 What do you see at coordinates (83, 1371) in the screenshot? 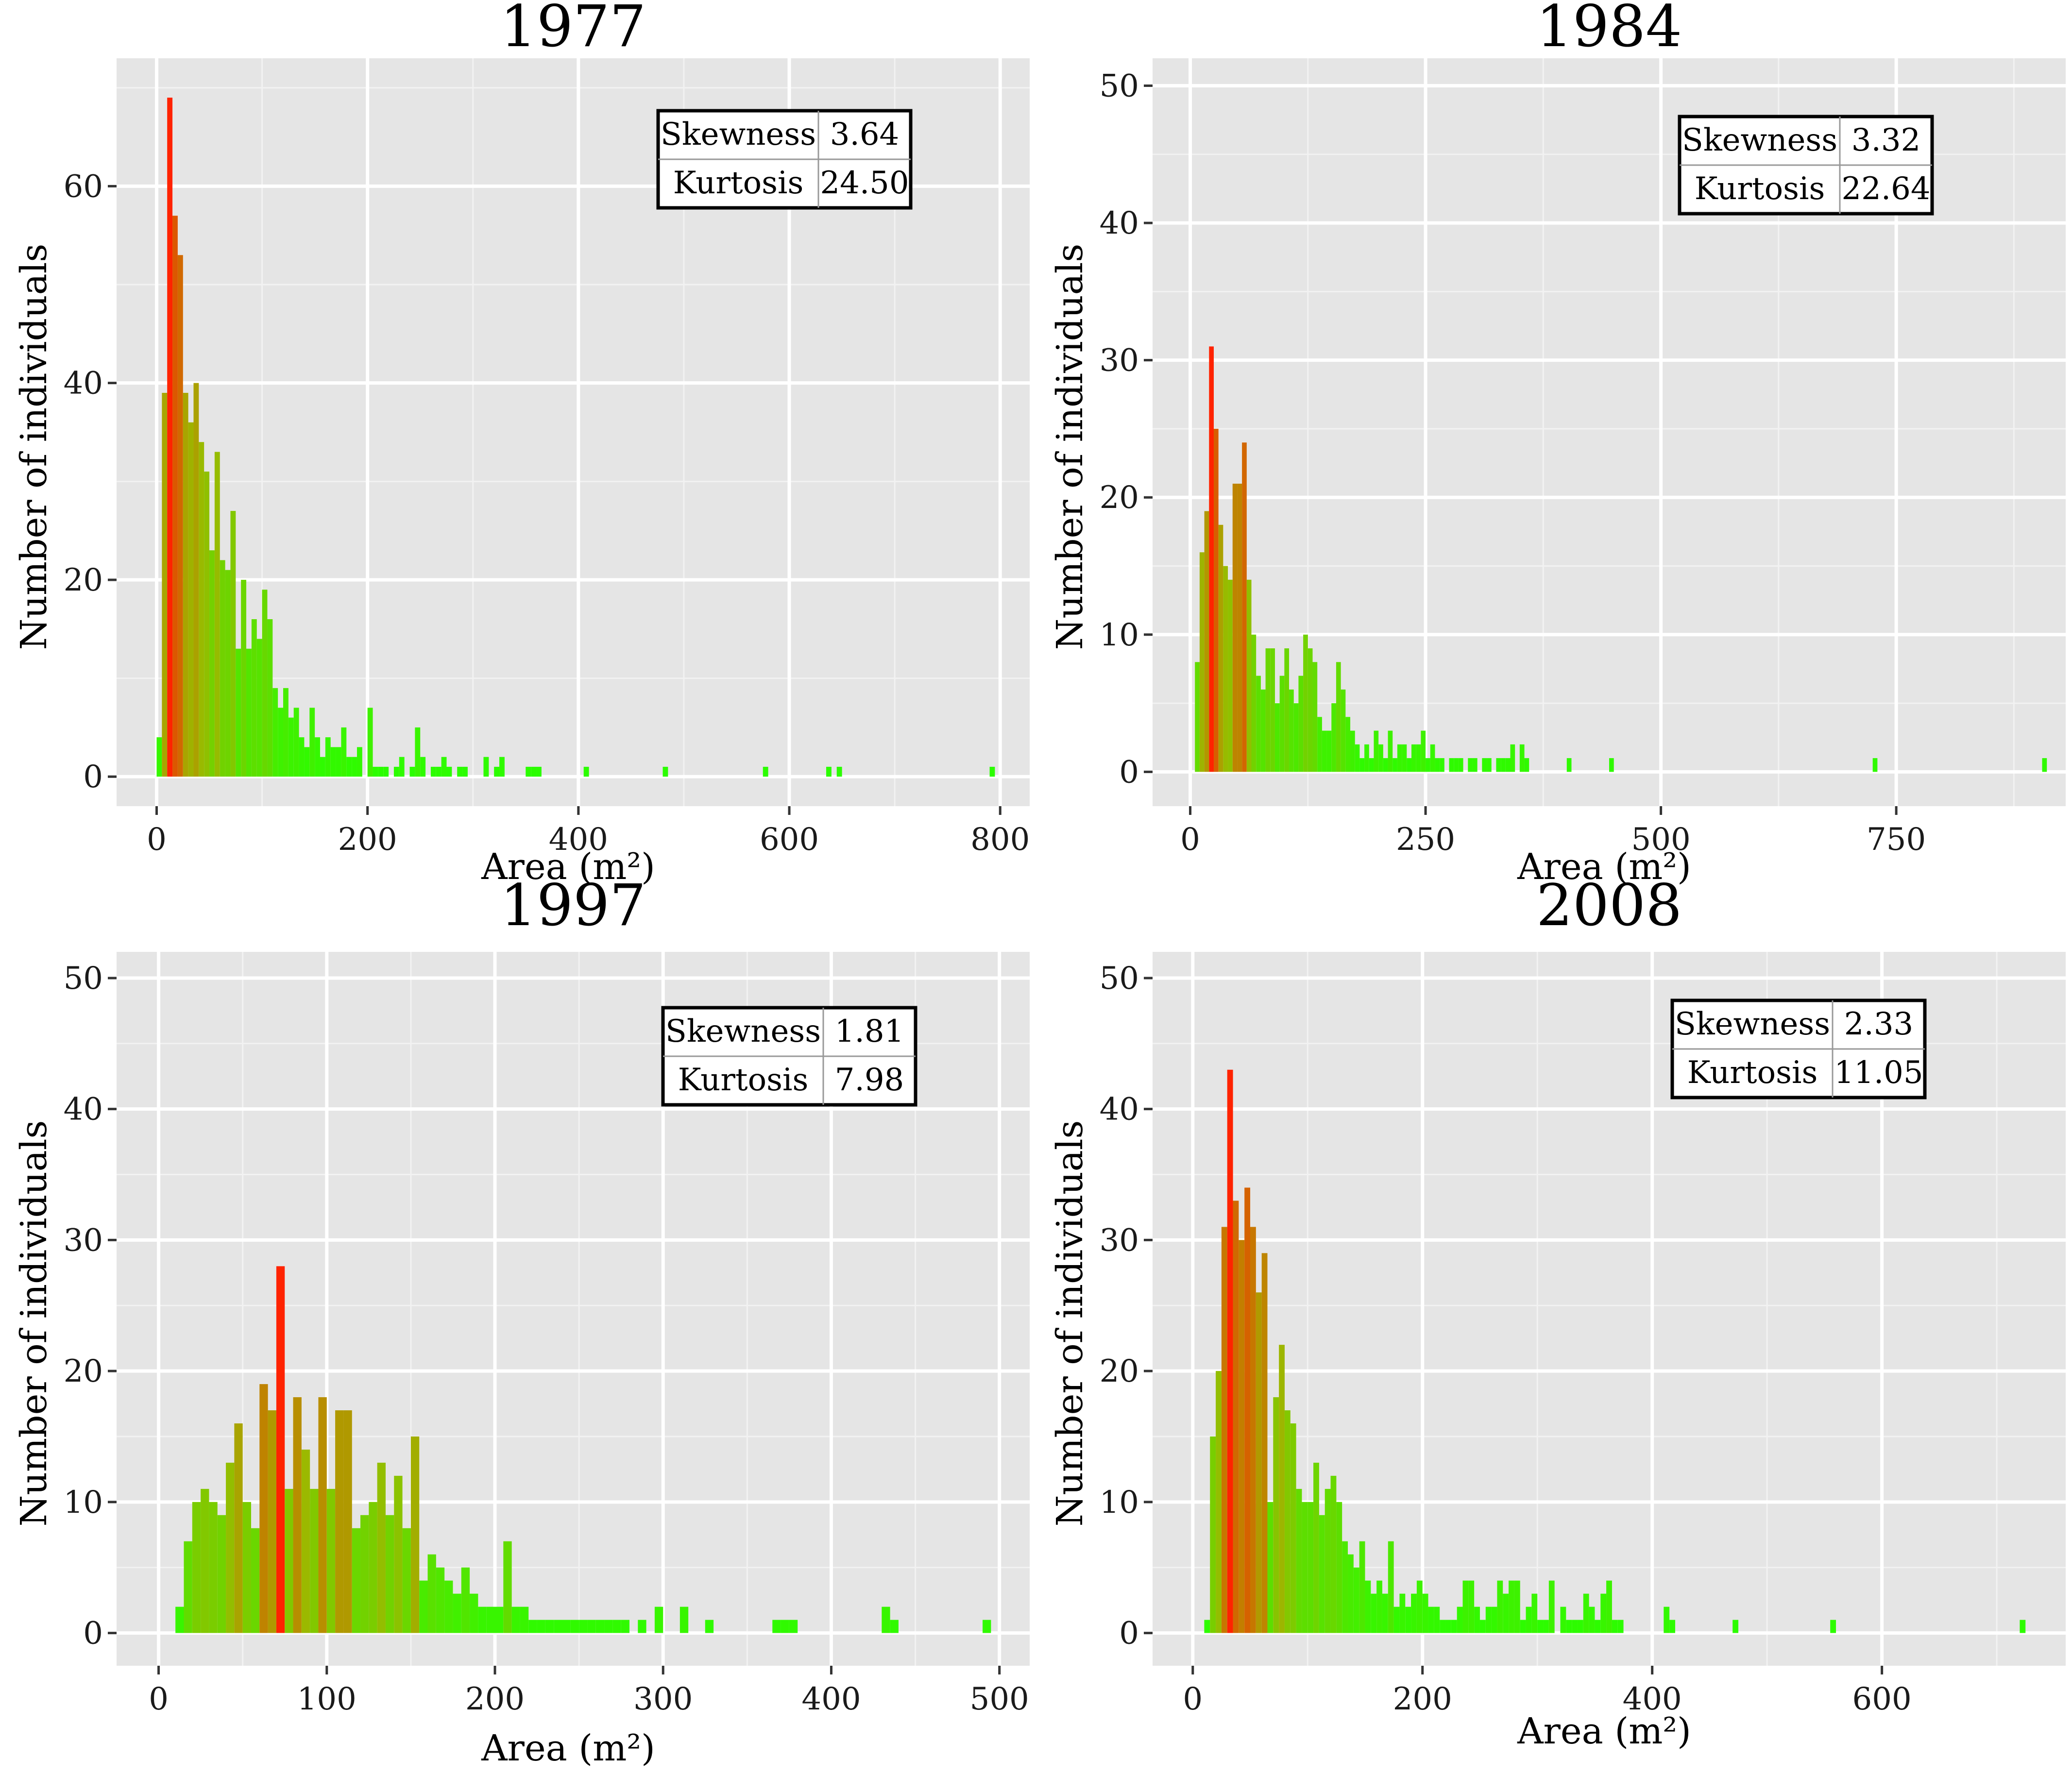
I see `y-tick-label: 20` at bounding box center [83, 1371].